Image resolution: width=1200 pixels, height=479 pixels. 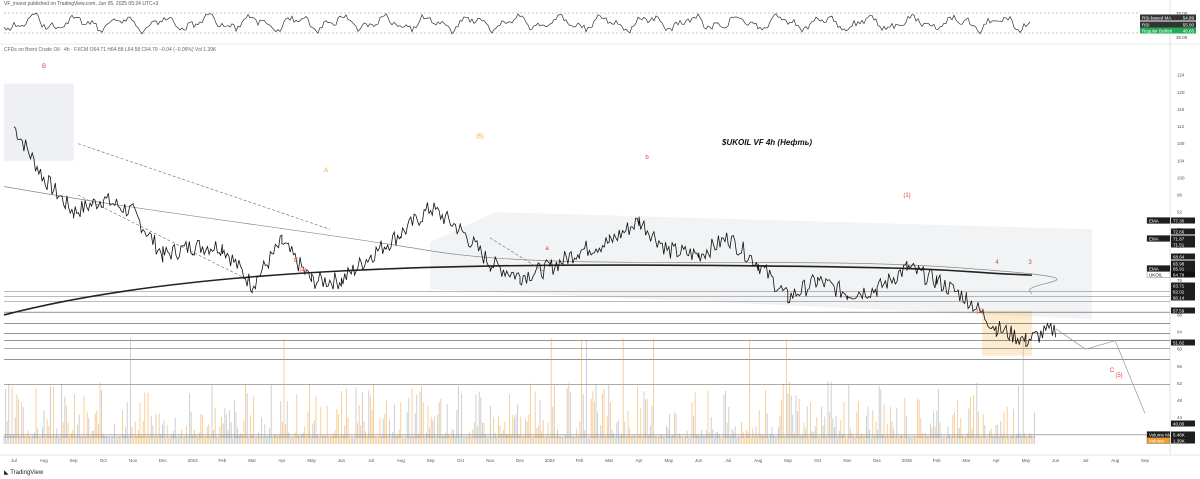 What do you see at coordinates (302, 271) in the screenshot?
I see `wave-label: (4)` at bounding box center [302, 271].